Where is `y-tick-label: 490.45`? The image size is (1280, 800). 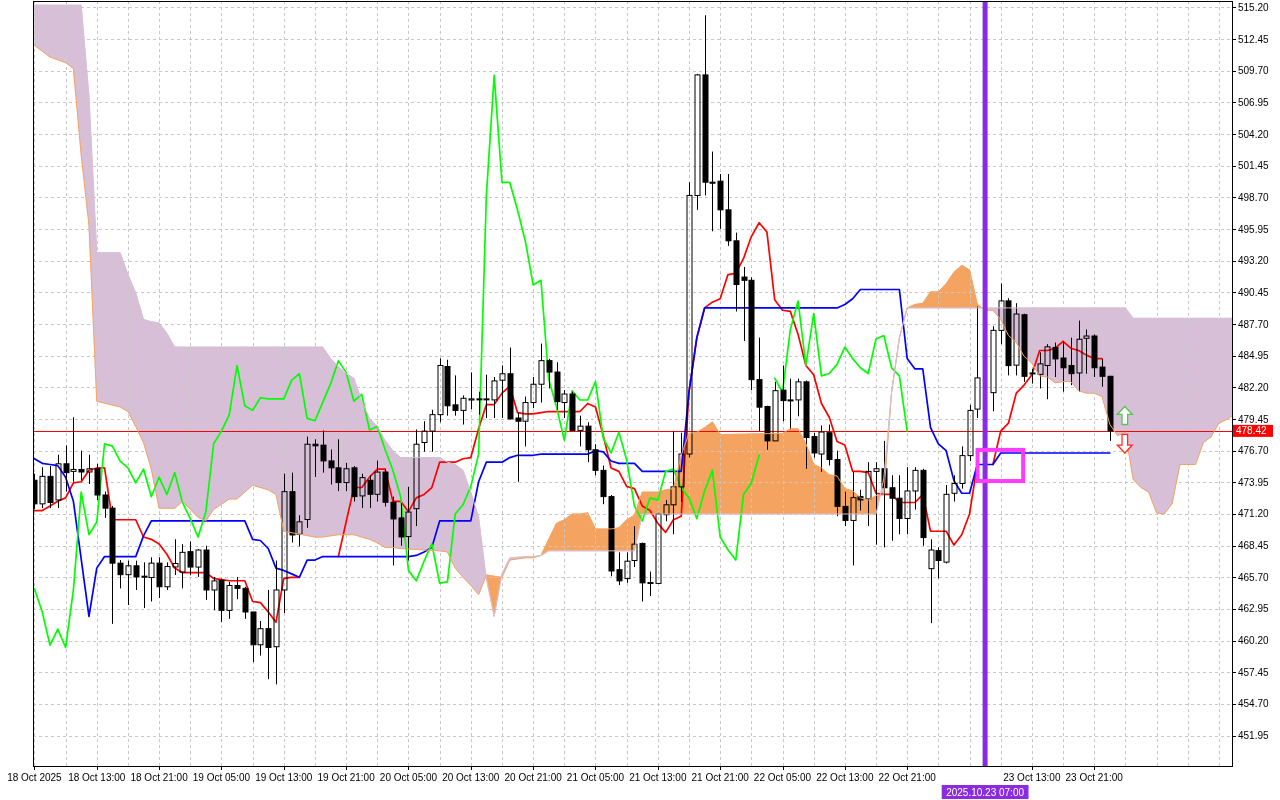
y-tick-label: 490.45 is located at coordinates (1254, 292).